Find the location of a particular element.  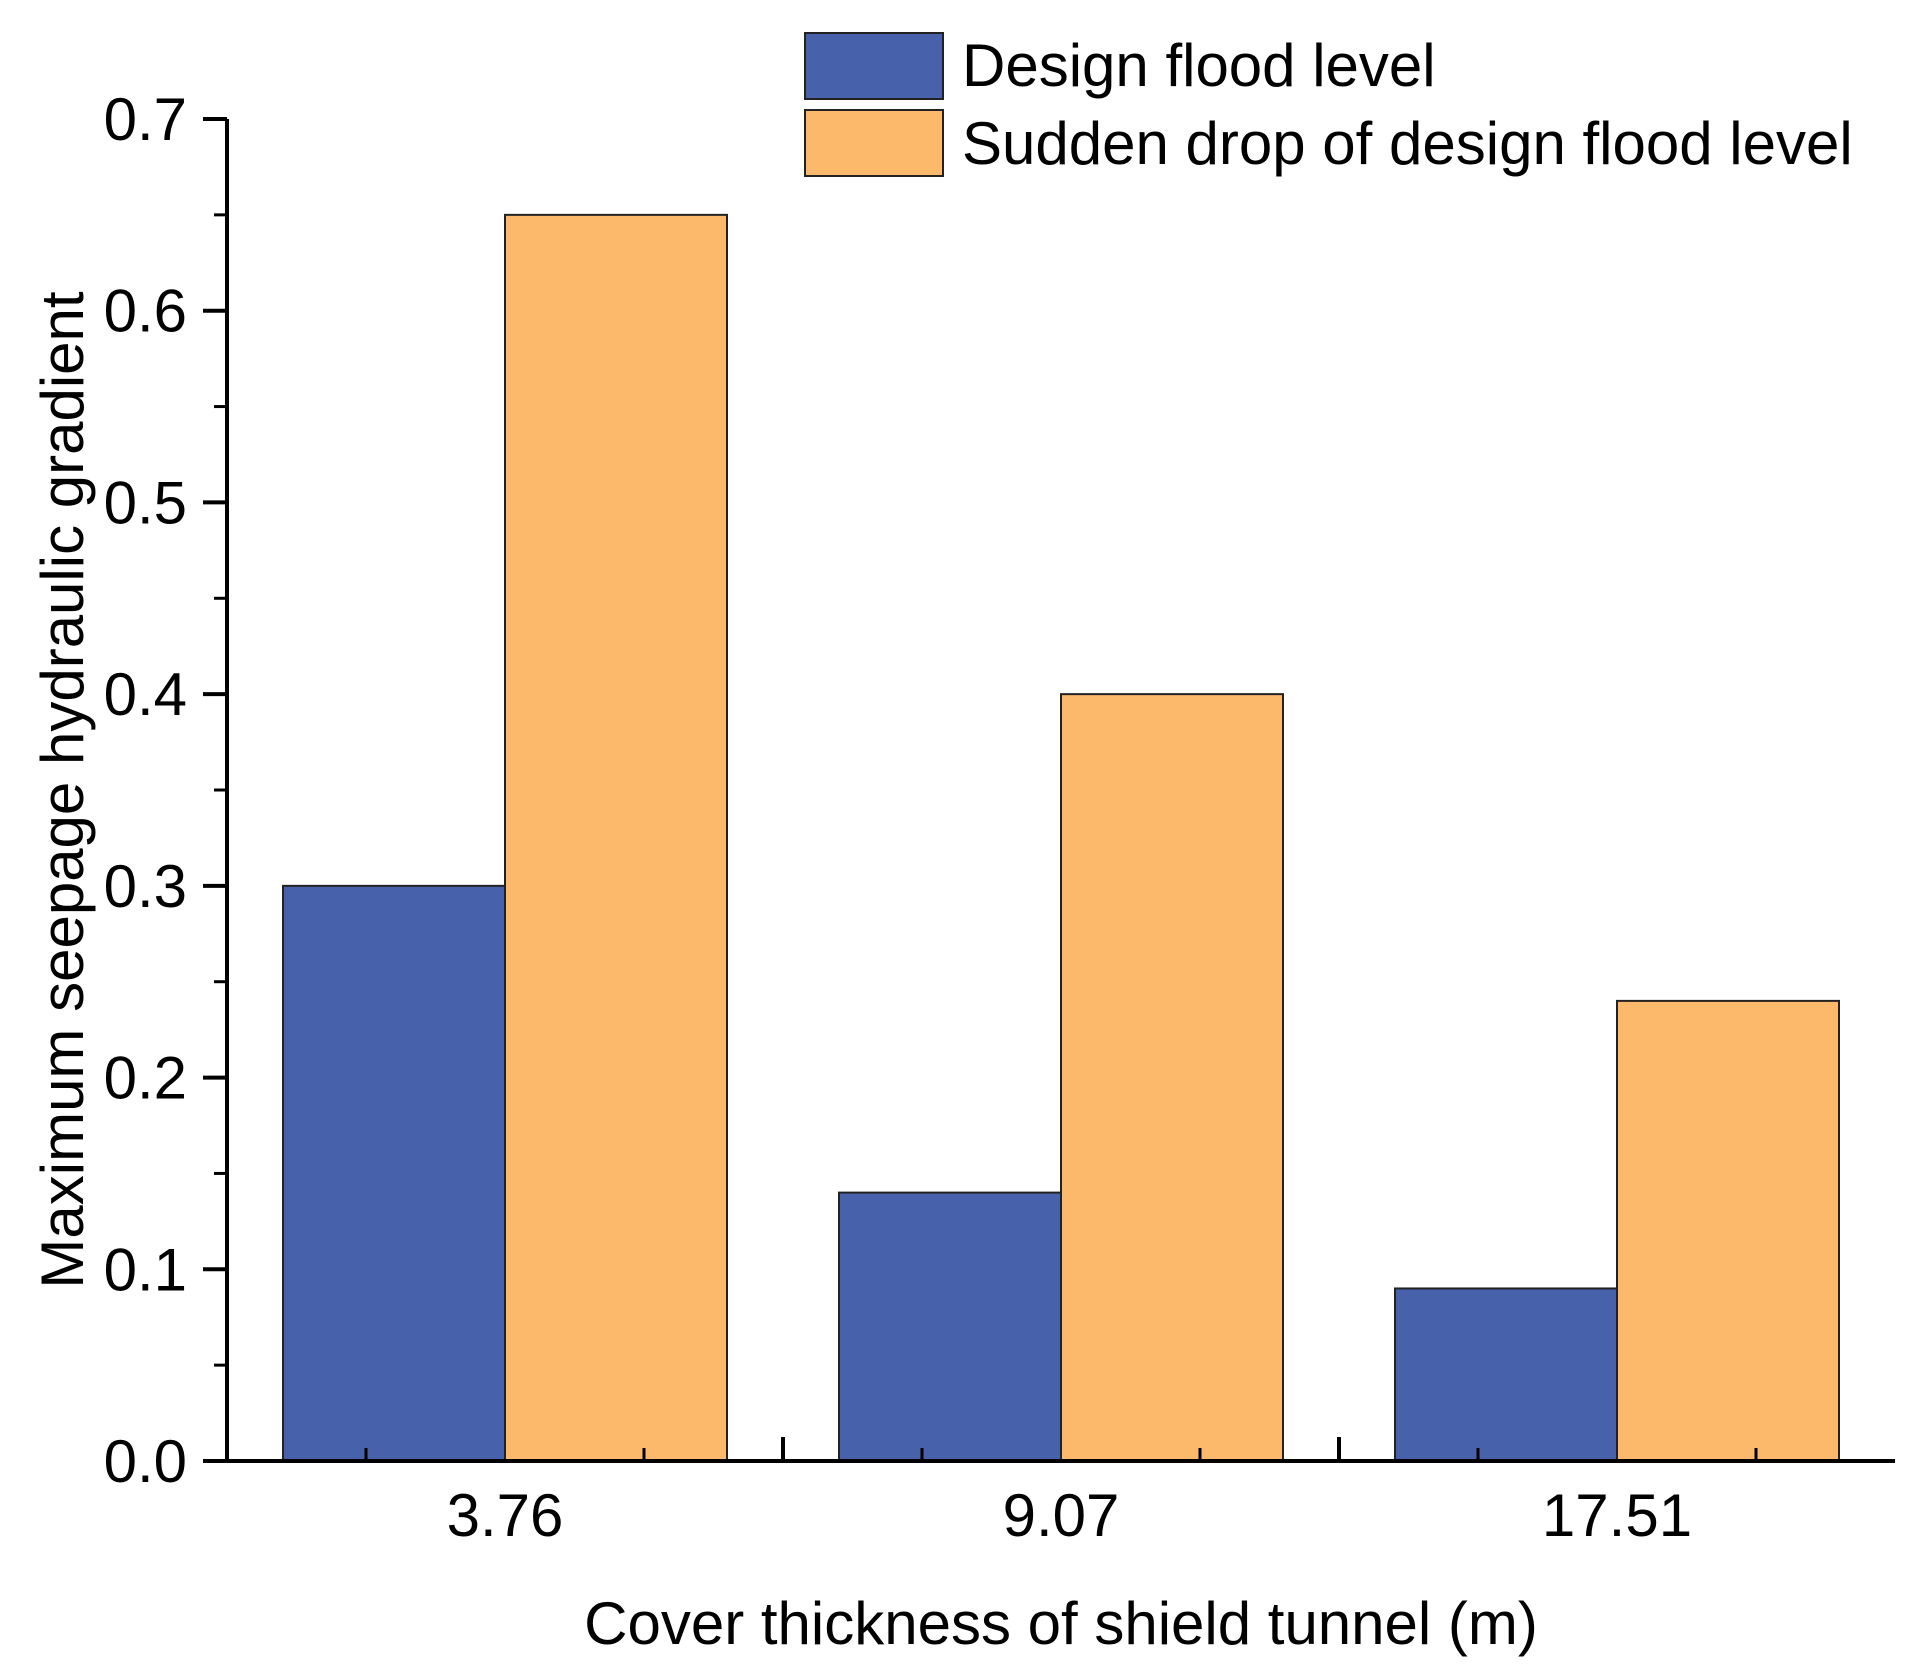

bar-sudden-drop-17.51 is located at coordinates (1728, 1231).